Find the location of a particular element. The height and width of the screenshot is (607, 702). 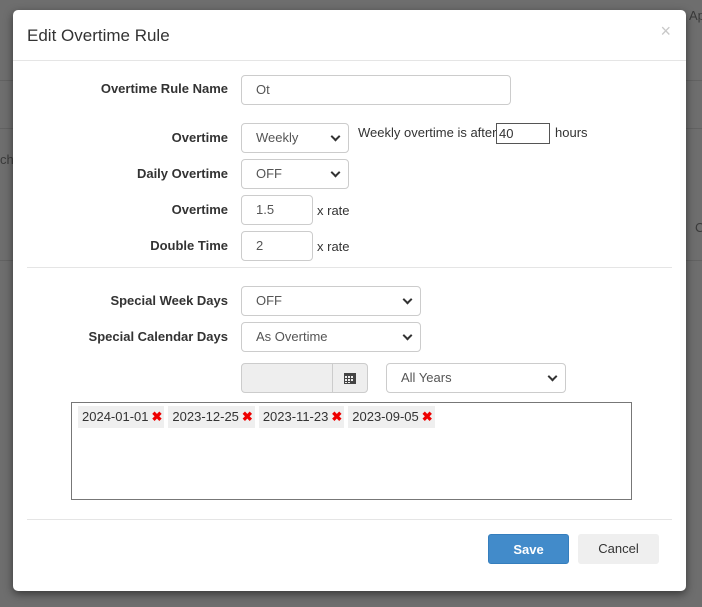

date-chip: 2024-01-01 ✖ is located at coordinates (121, 417).